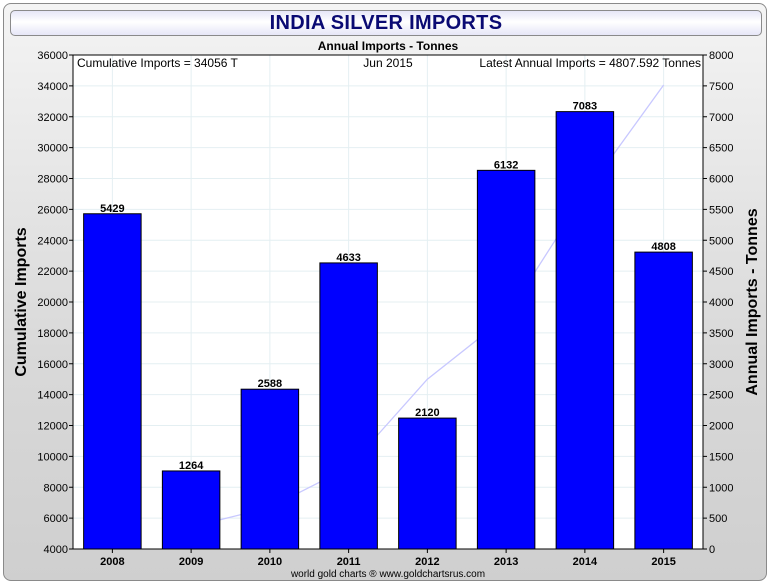 The width and height of the screenshot is (773, 587). Describe the element at coordinates (349, 562) in the screenshot. I see `x-tick-label: 2011` at that location.